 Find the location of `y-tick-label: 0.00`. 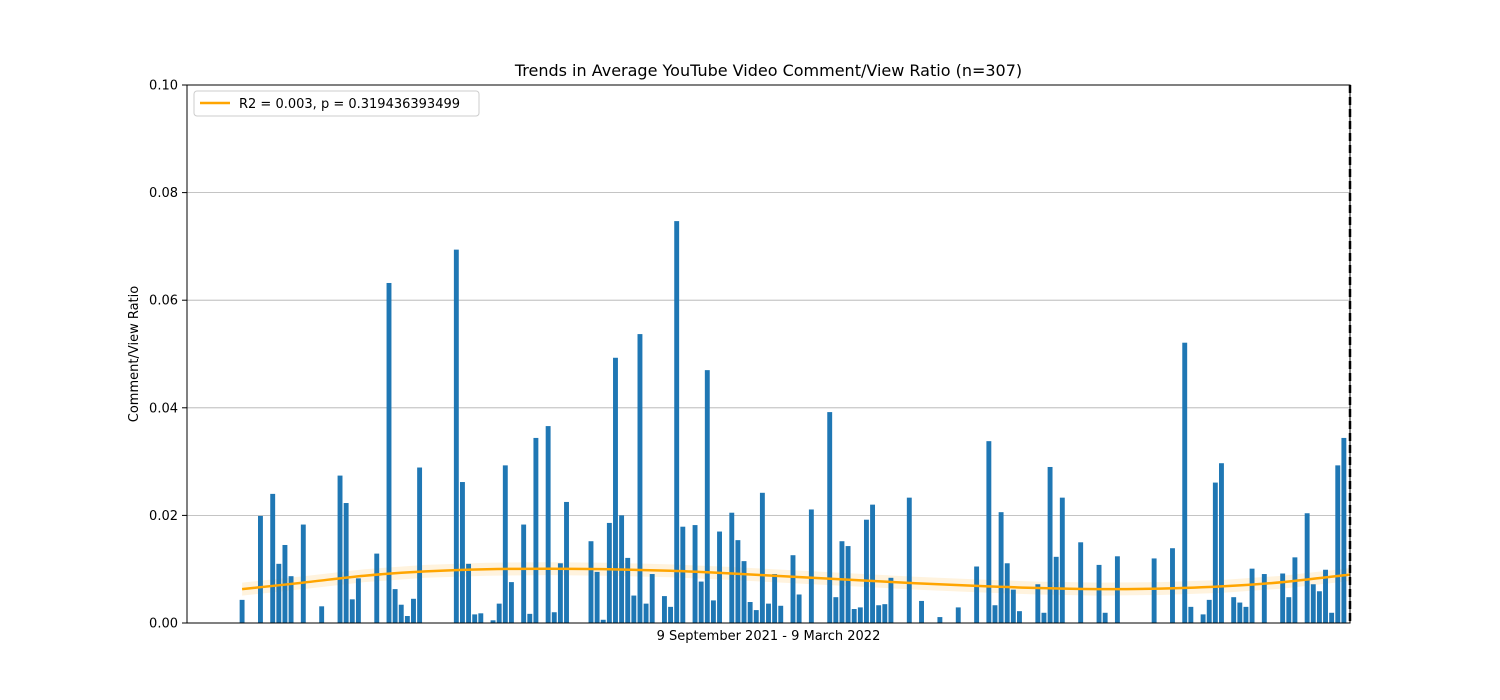

y-tick-label: 0.00 is located at coordinates (163, 624).